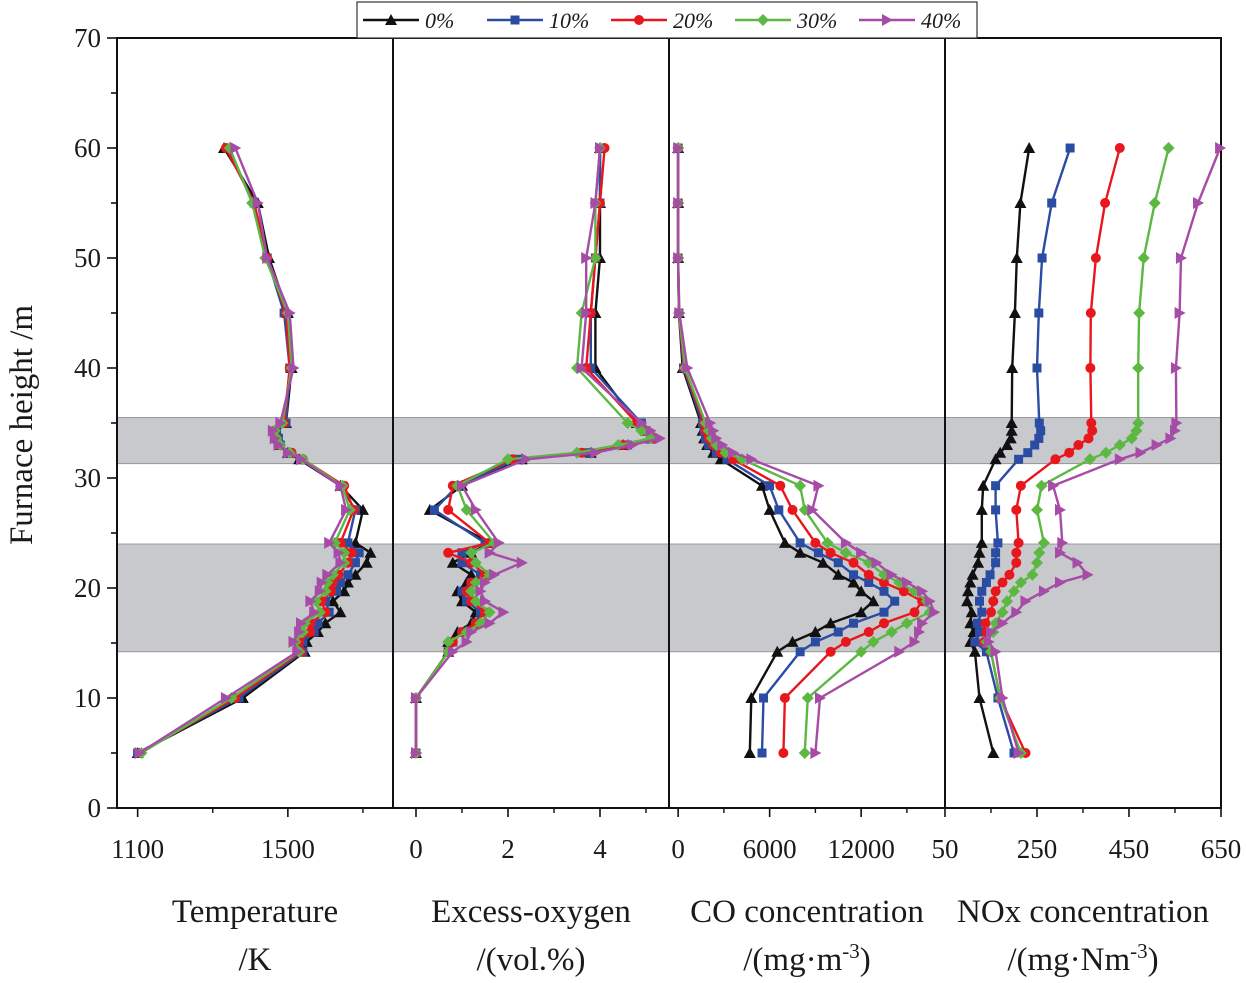 This screenshot has width=1246, height=983. I want to click on x-axis-units: /K, so click(255, 960).